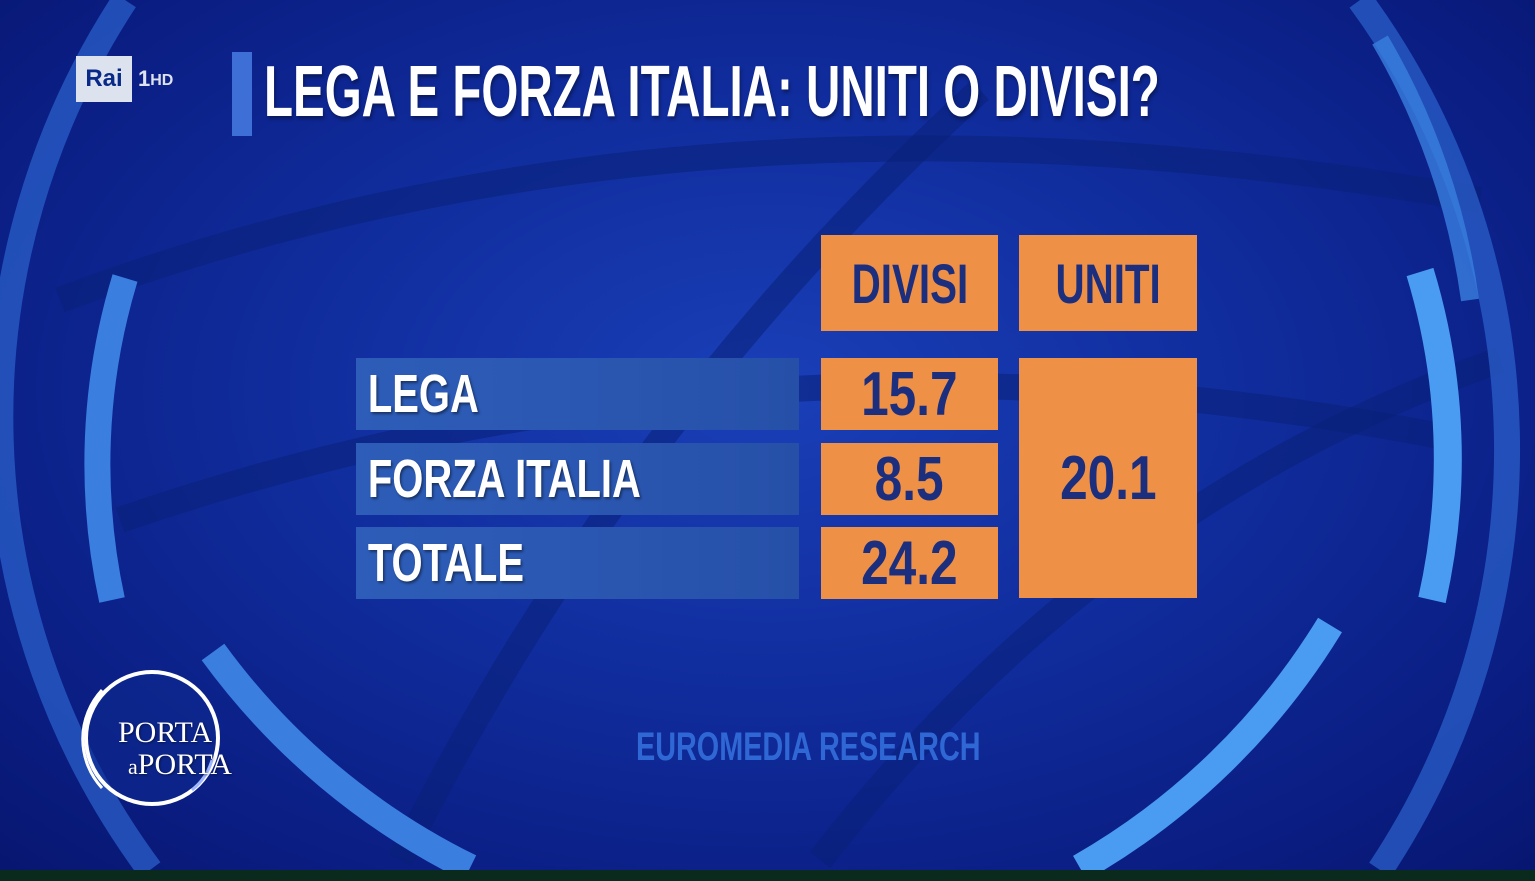 The height and width of the screenshot is (881, 1535). What do you see at coordinates (712, 92) in the screenshot?
I see `page-title: LEGA E FORZA ITALIA: UNITI O DIVISI?` at bounding box center [712, 92].